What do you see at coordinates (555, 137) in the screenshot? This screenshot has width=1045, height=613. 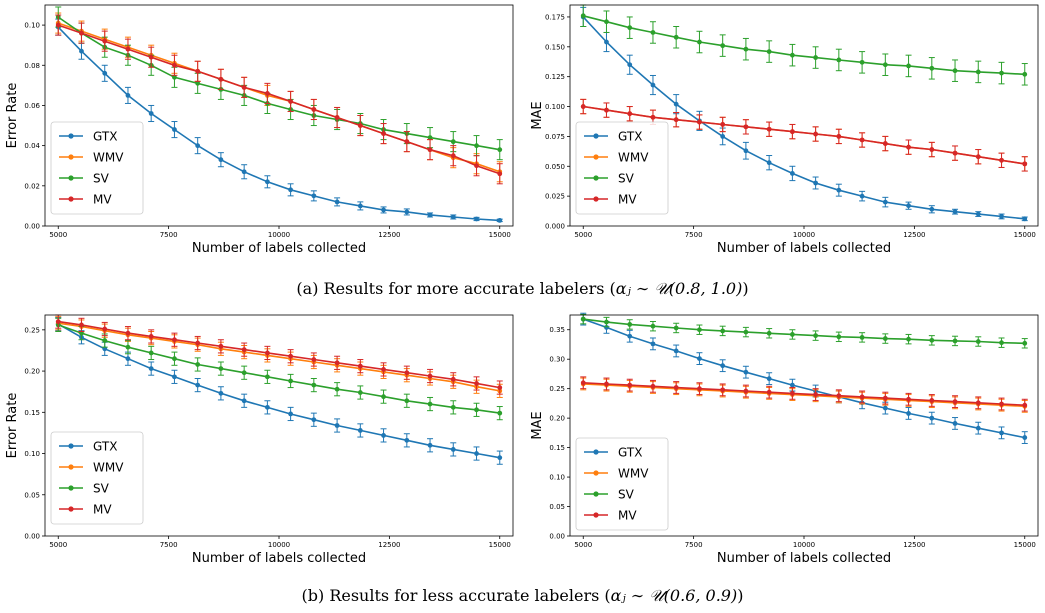 I see `y-tick-label: 0.075` at bounding box center [555, 137].